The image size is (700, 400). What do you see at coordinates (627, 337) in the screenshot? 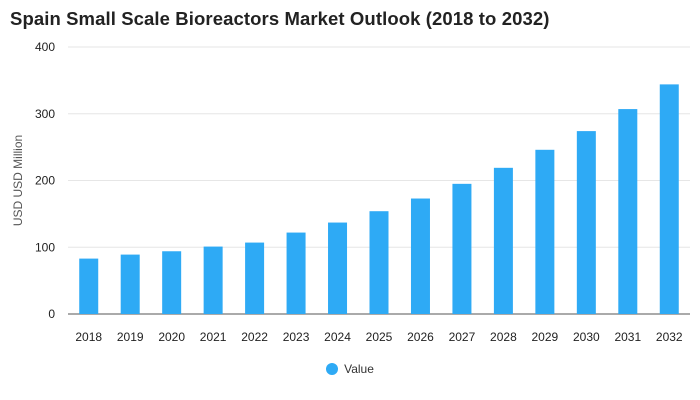
I see `x-tick-label: 2031` at bounding box center [627, 337].